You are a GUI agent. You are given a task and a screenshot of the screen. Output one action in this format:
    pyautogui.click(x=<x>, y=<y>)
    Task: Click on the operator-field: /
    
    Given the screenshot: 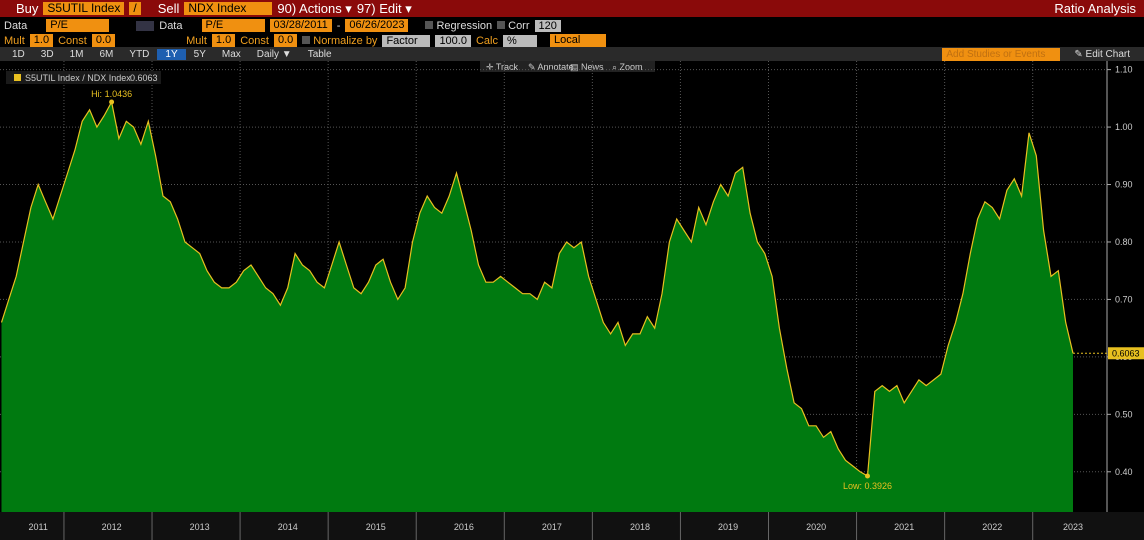 What is the action you would take?
    pyautogui.click(x=135, y=8)
    